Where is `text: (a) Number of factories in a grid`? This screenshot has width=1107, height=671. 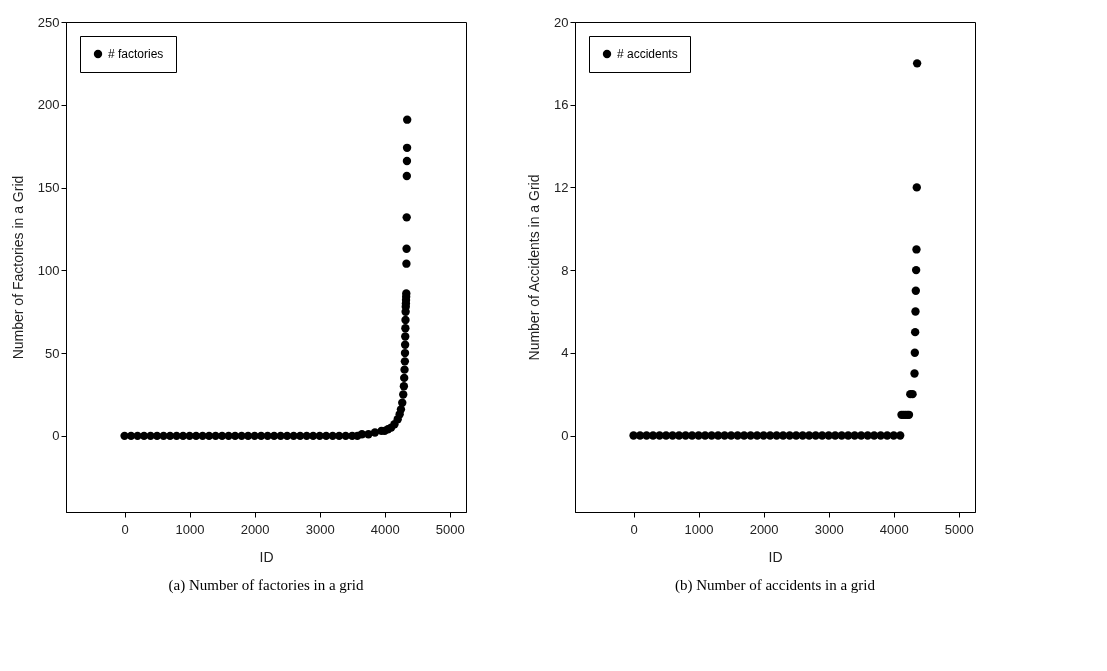
text: (a) Number of factories in a grid is located at coordinates (266, 585).